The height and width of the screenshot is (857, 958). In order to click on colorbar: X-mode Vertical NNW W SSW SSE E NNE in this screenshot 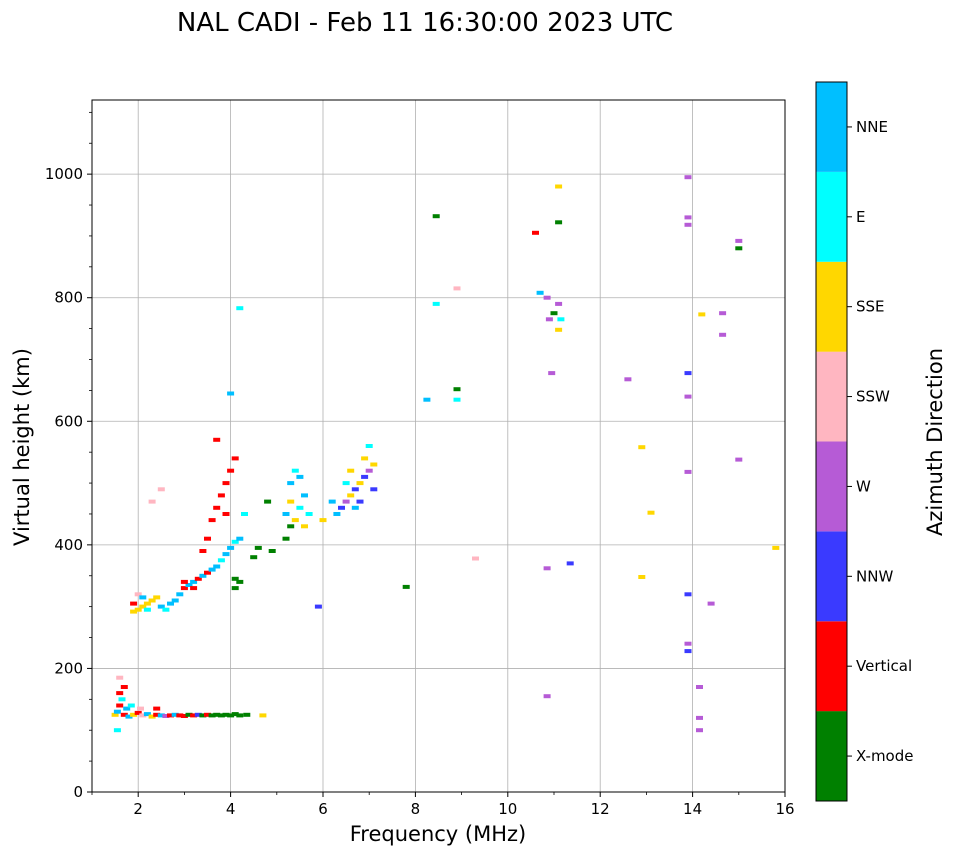, I will do `click(864, 441)`.